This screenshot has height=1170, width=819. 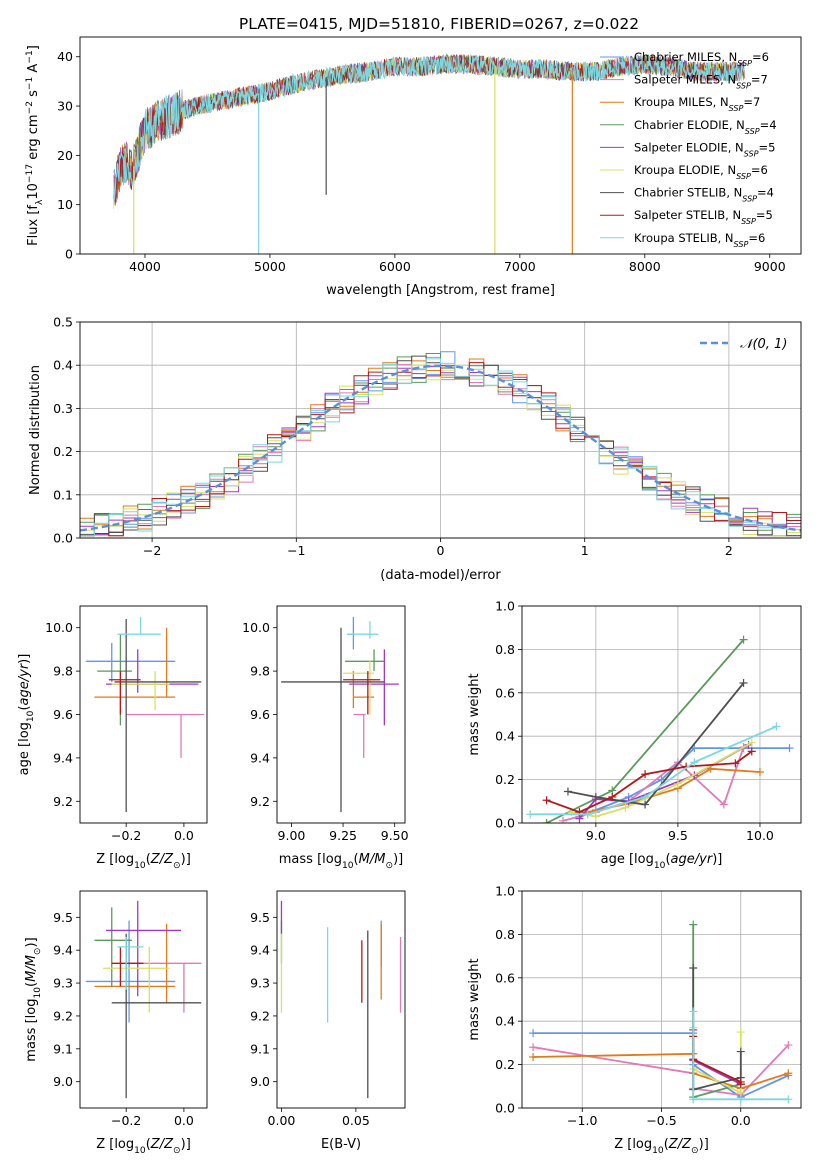 I want to click on y-tick-label: 9.3, so click(x=63, y=983).